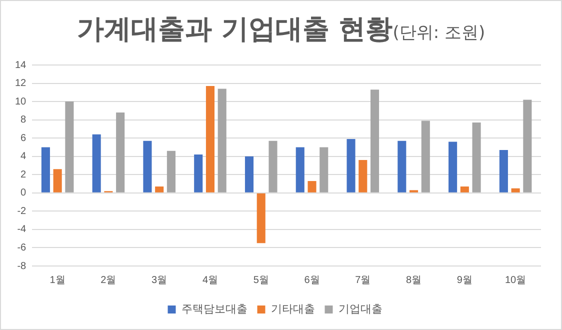 The width and height of the screenshot is (562, 330). I want to click on x-tick-label: 5월, so click(261, 280).